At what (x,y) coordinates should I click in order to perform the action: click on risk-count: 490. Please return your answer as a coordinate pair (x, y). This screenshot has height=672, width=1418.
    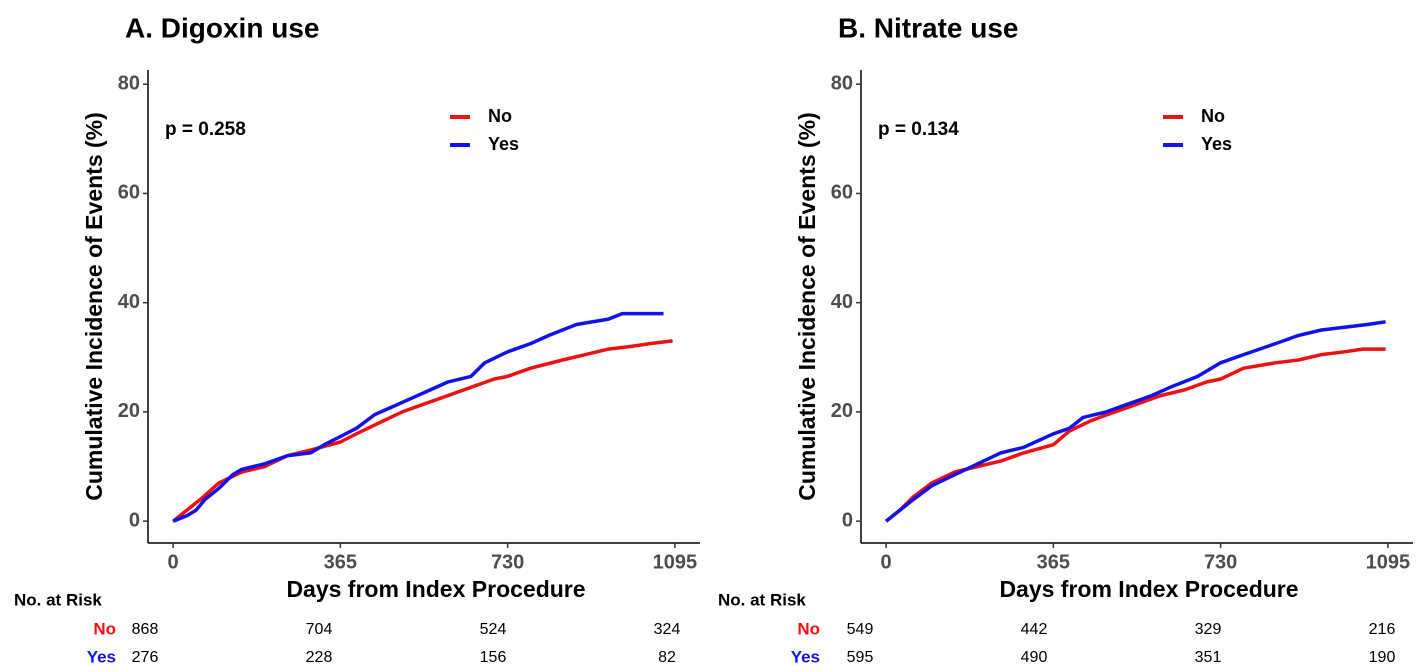
    Looking at the image, I should click on (1034, 657).